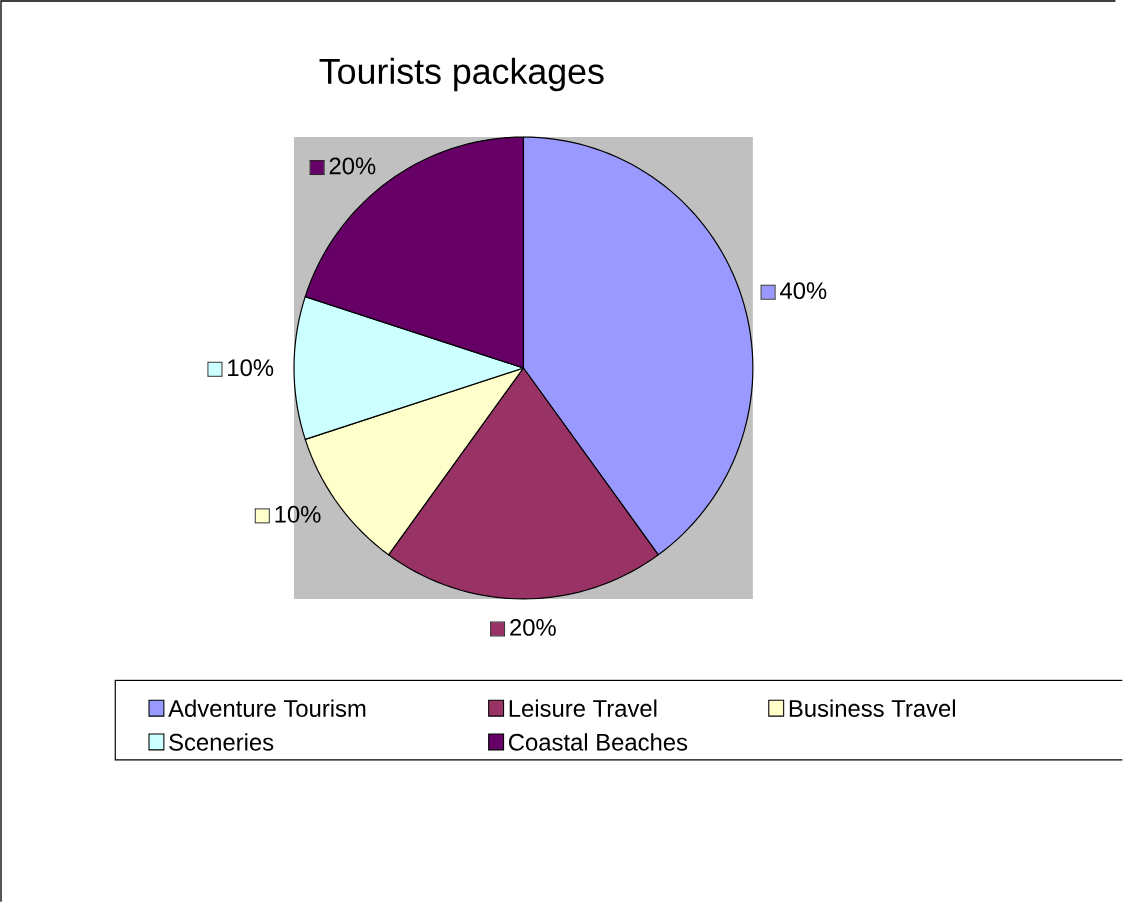  What do you see at coordinates (583, 708) in the screenshot?
I see `legend-label: Leisure Travel` at bounding box center [583, 708].